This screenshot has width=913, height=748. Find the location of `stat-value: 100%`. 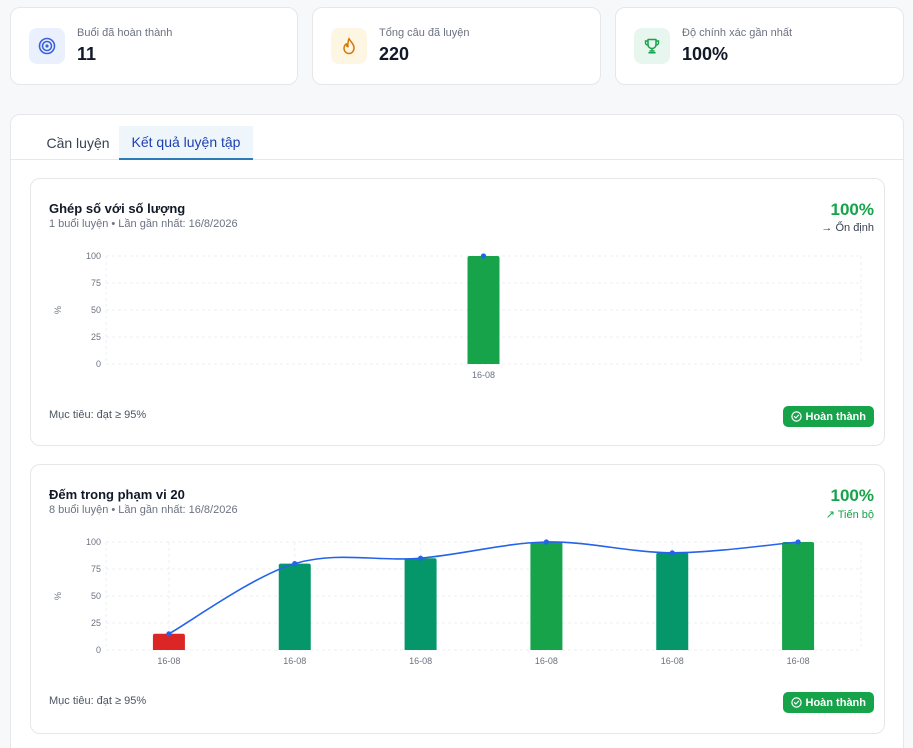

stat-value: 100% is located at coordinates (705, 54).